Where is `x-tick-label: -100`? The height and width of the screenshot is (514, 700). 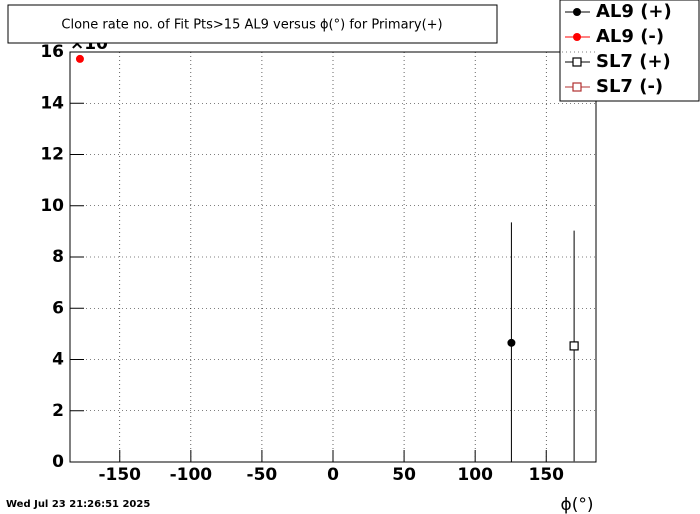 x-tick-label: -100 is located at coordinates (191, 475).